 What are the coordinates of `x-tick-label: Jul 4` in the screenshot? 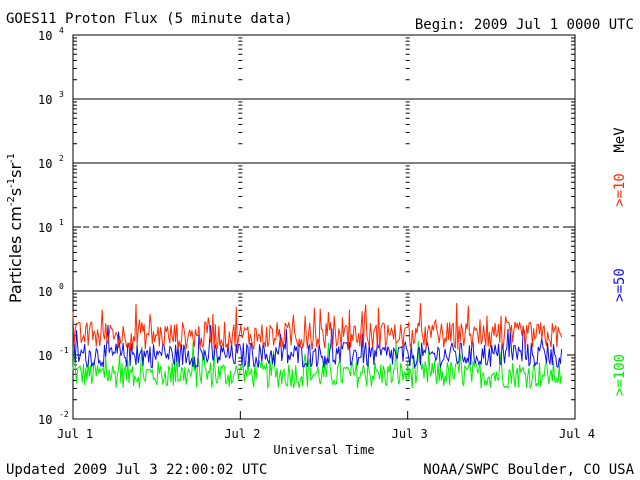 It's located at (577, 434).